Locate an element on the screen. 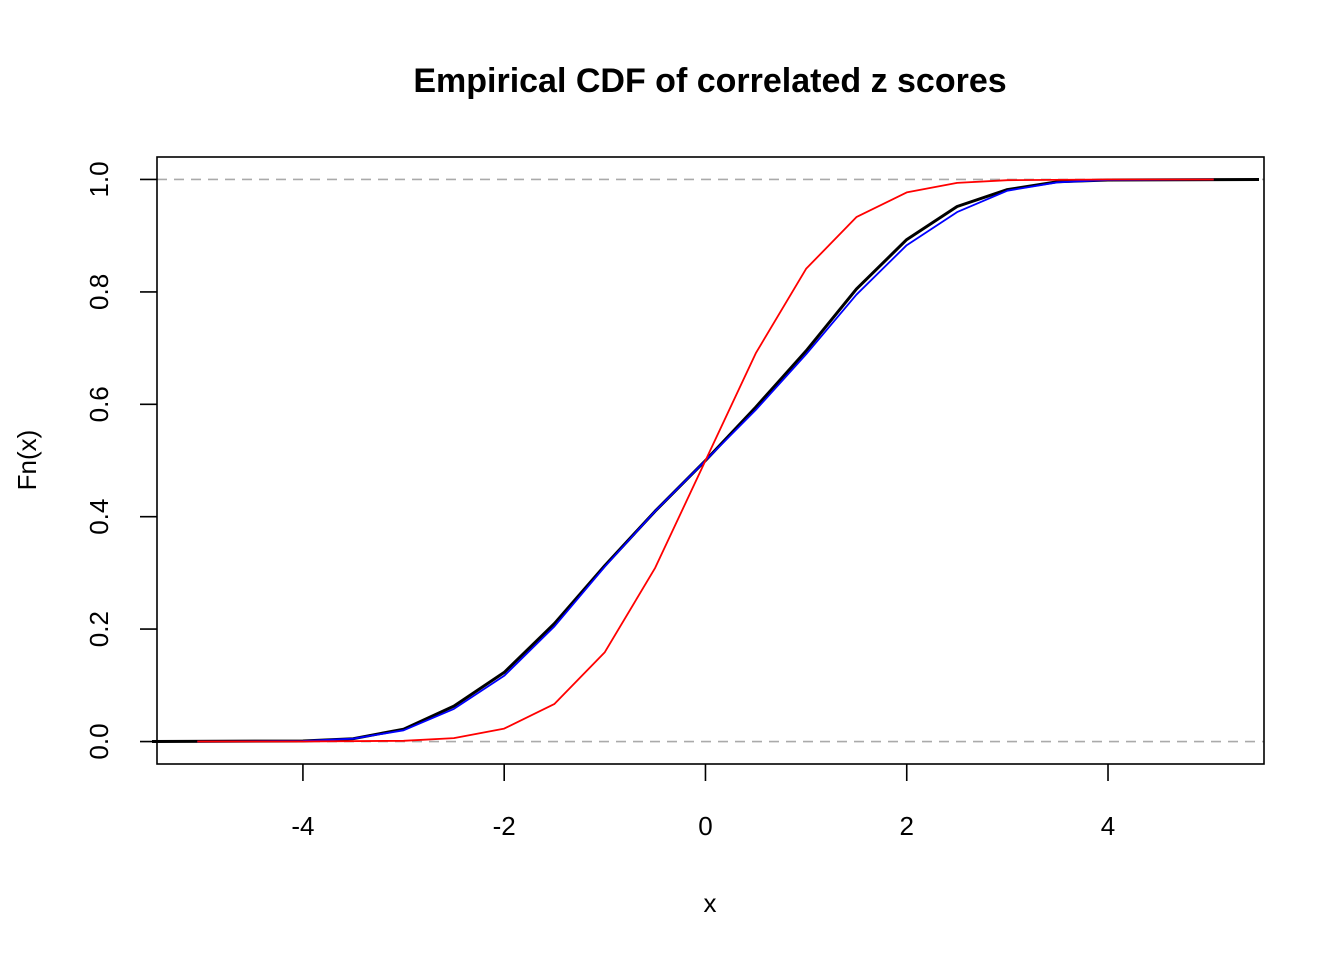 The width and height of the screenshot is (1344, 960). y-tick-label: 0.8 is located at coordinates (99, 292).